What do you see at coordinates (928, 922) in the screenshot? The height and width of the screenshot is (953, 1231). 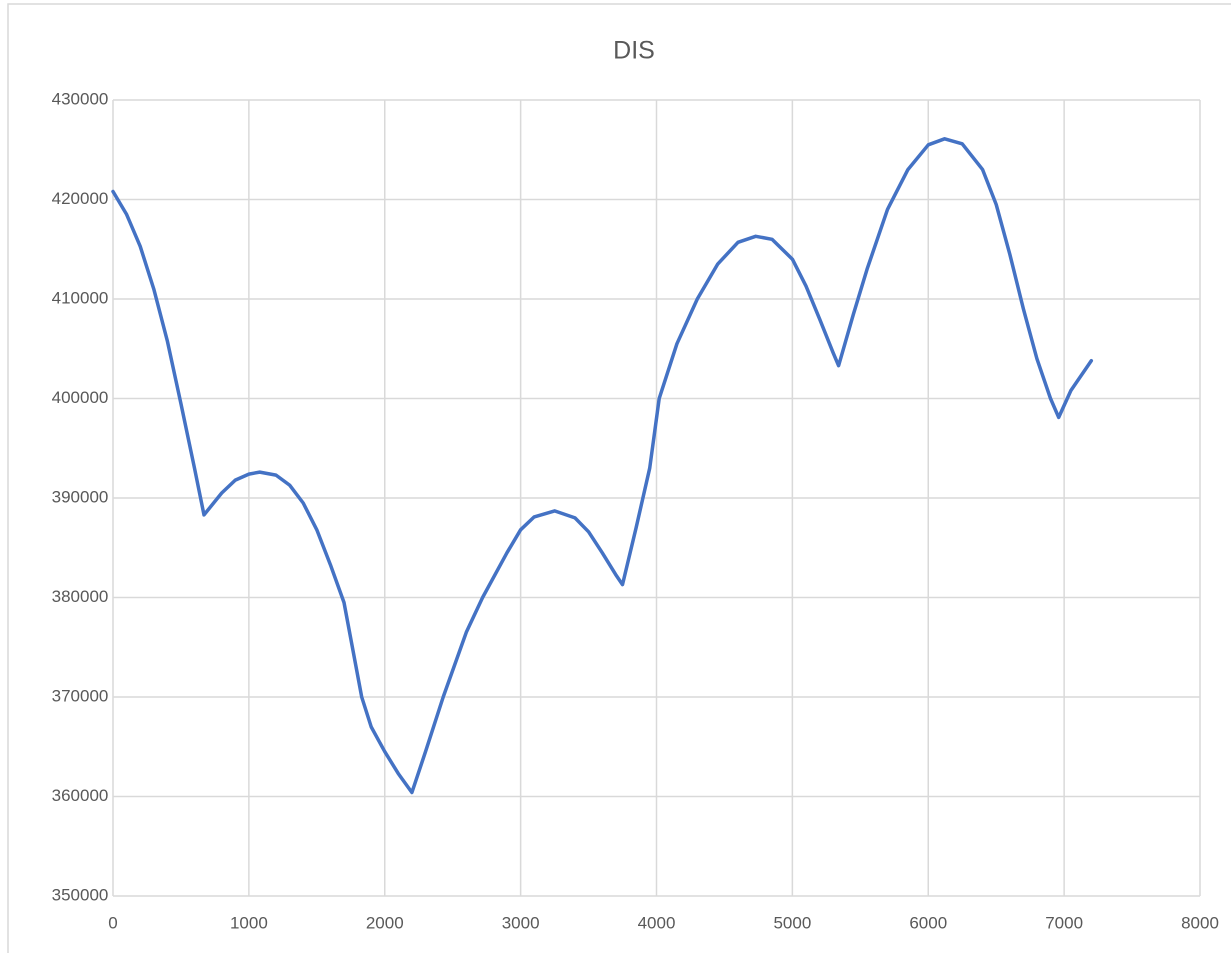 I see `x-tick-label: 6000` at bounding box center [928, 922].